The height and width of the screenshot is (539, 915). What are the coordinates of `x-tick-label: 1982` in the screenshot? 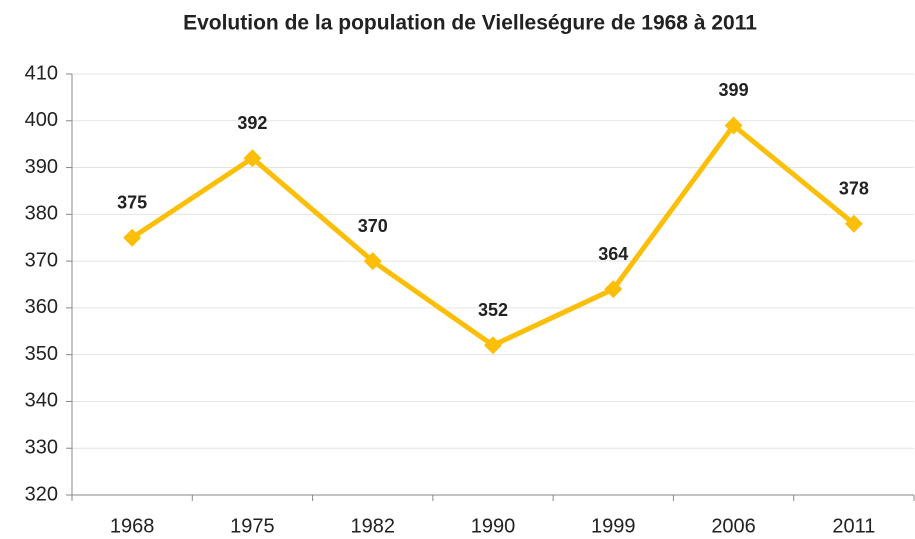 It's located at (372, 526).